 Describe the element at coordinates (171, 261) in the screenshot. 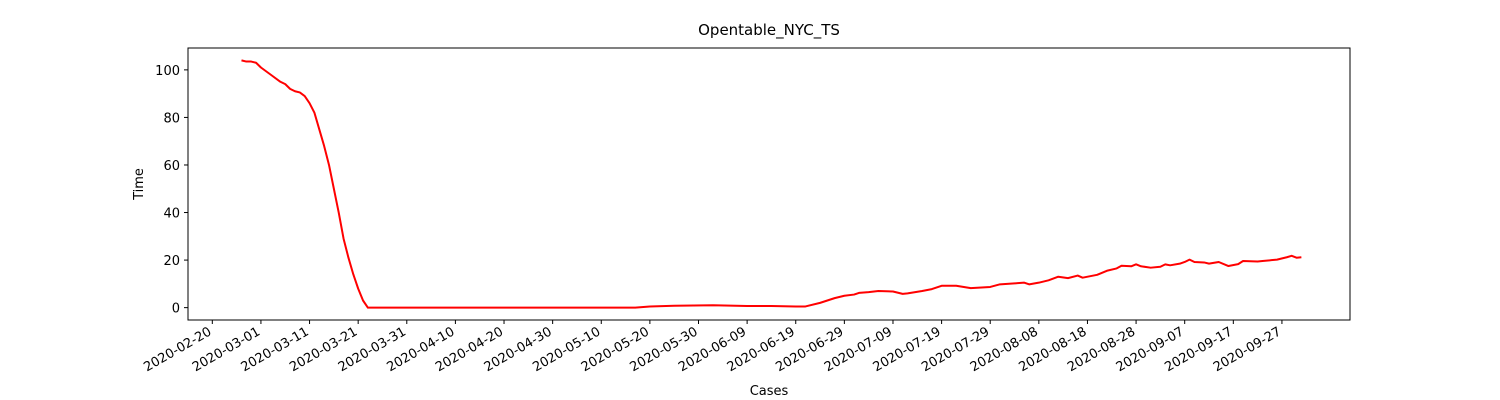

I see `y-tick-label: 20` at that location.